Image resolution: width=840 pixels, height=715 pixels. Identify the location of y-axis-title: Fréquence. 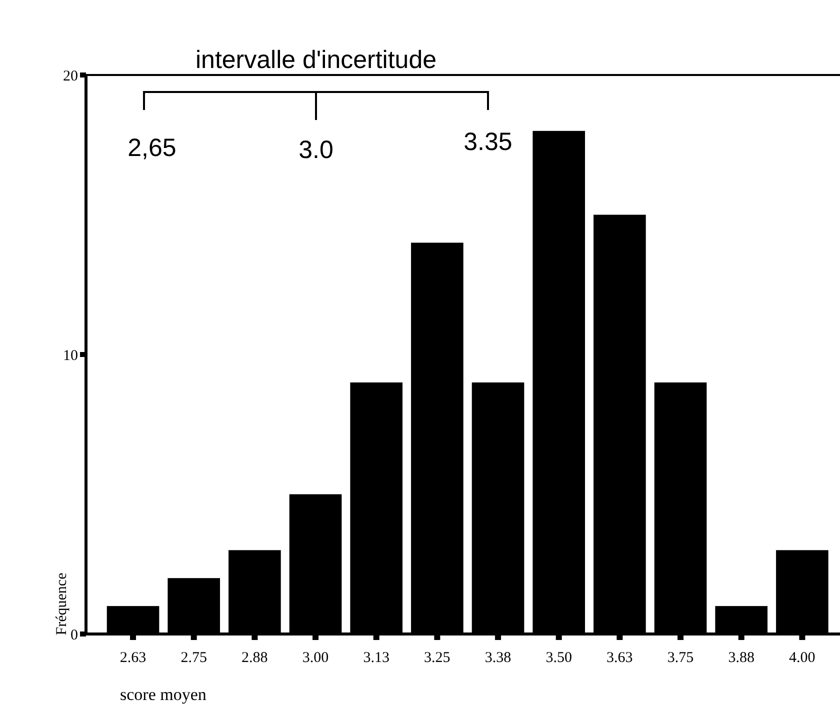
(62, 604).